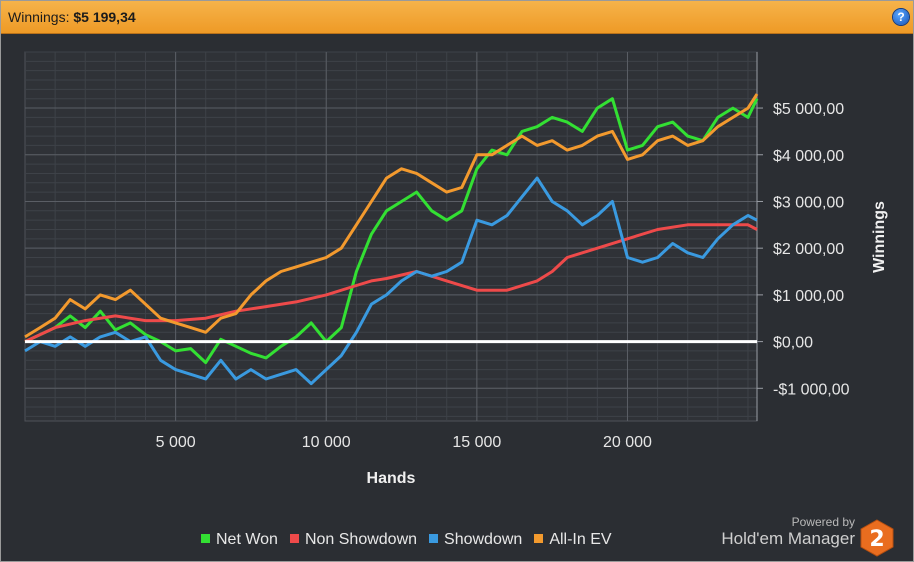  I want to click on powered-by-text: Powered by, so click(823, 522).